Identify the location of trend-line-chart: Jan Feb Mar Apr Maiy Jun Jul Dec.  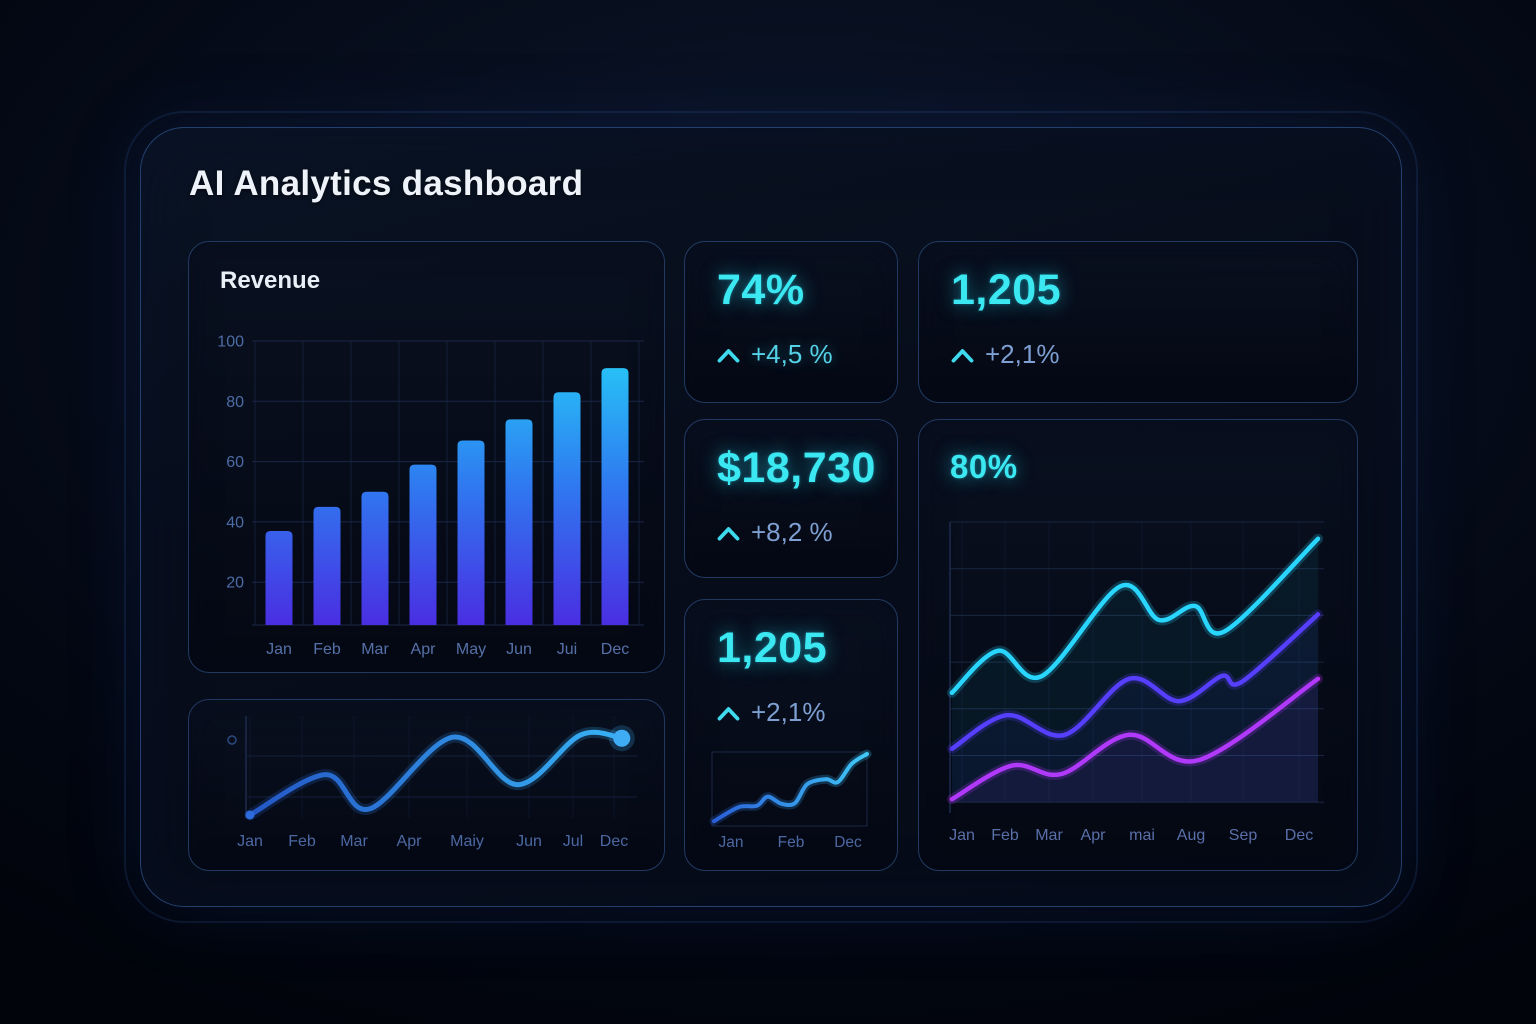
(432, 783).